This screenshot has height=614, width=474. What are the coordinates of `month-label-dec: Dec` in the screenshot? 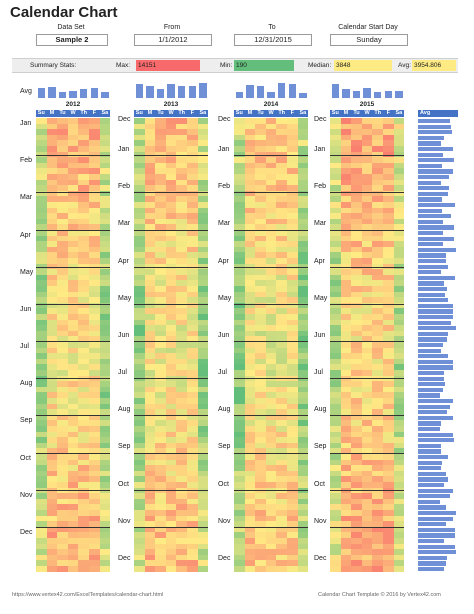 It's located at (124, 558).